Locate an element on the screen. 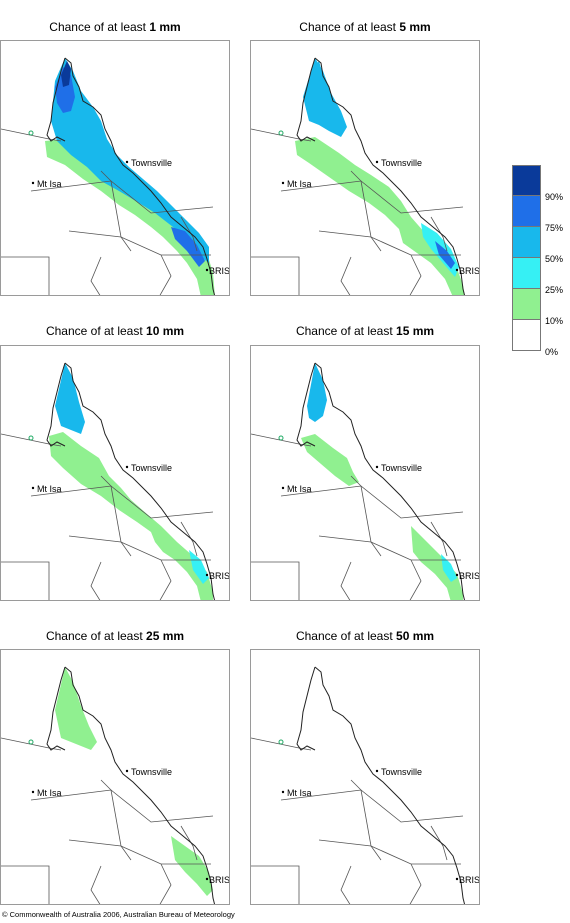  panel-title-1mm: Chance of at least 1 mm is located at coordinates (115, 27).